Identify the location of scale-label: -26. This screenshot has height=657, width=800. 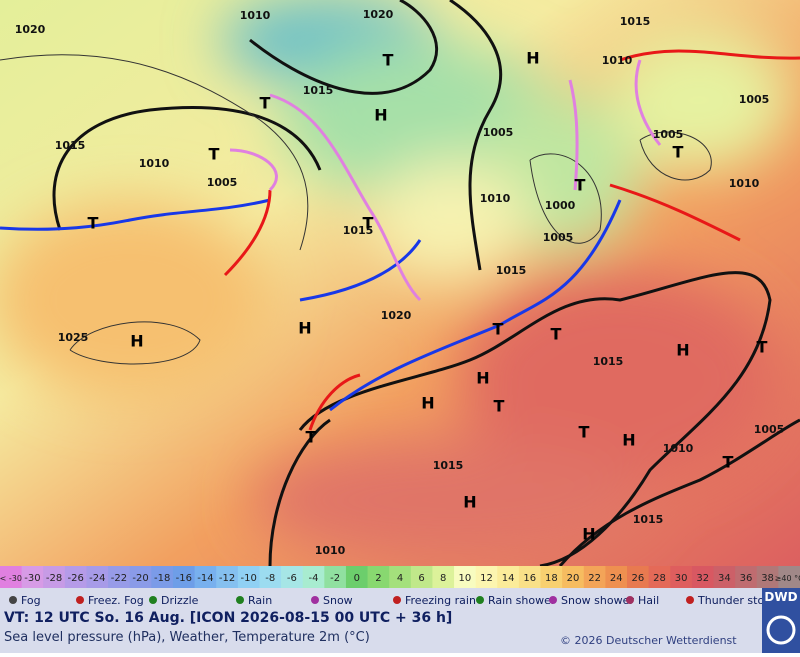
(76, 578).